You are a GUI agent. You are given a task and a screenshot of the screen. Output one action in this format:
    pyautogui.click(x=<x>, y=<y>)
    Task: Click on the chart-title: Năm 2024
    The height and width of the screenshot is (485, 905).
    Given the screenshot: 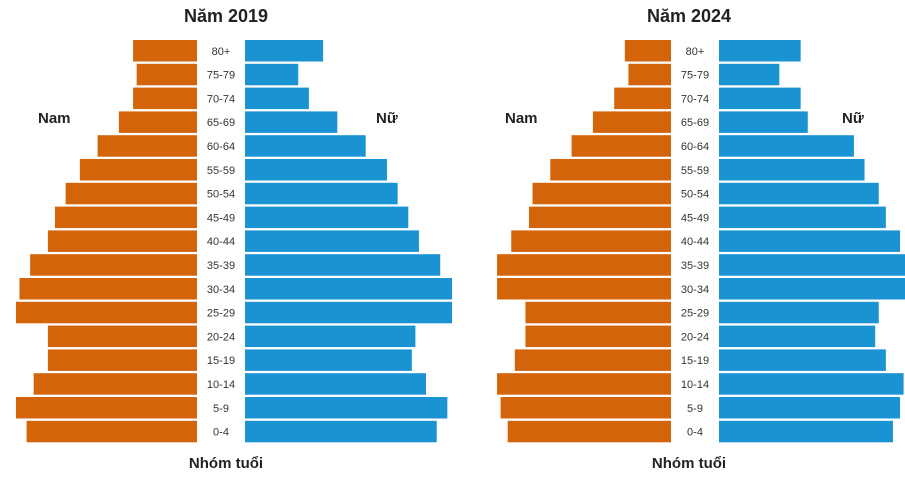 What is the action you would take?
    pyautogui.click(x=689, y=16)
    